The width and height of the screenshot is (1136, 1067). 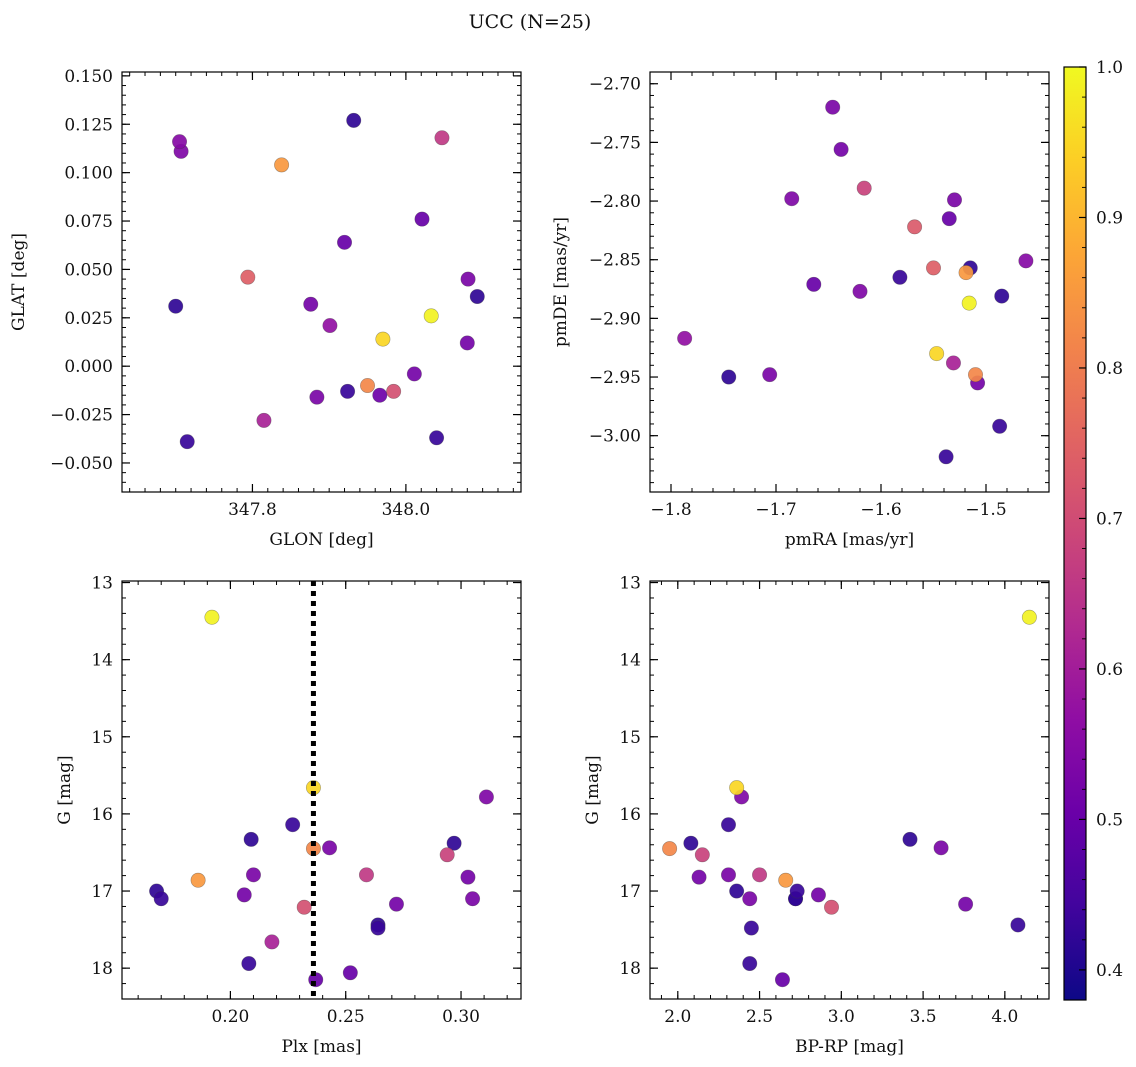 What do you see at coordinates (615, 261) in the screenshot?
I see `y-tick-label: −2.85` at bounding box center [615, 261].